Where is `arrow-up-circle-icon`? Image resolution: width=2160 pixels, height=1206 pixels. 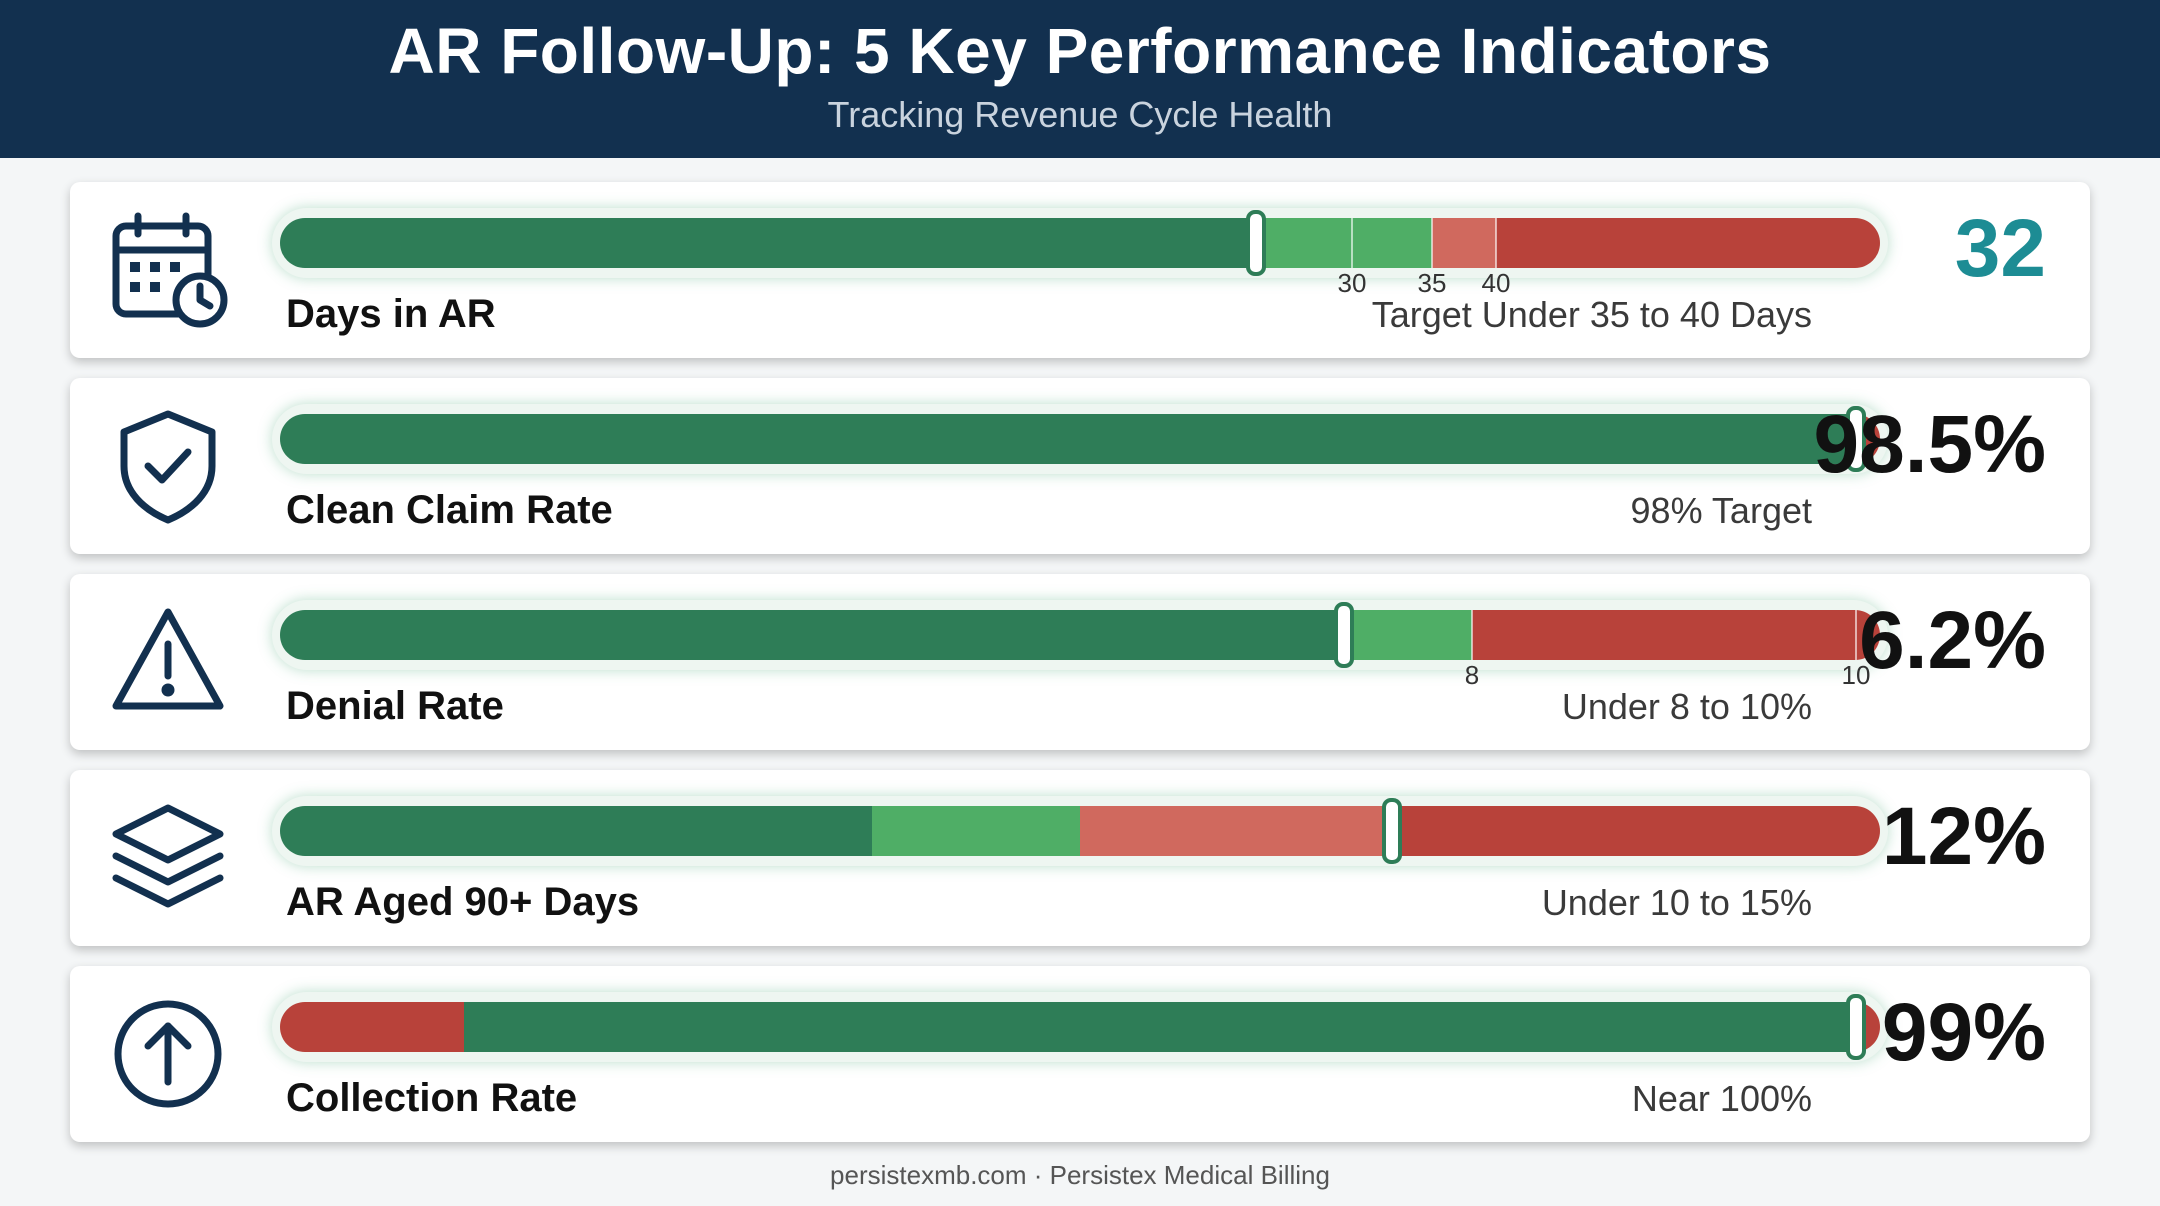
arrow-up-circle-icon is located at coordinates (168, 1054).